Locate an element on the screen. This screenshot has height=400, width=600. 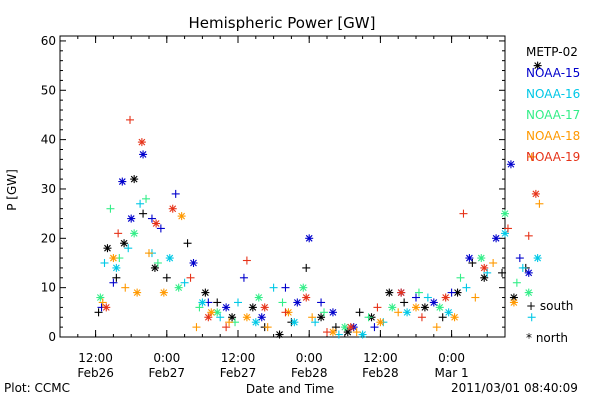
y-tick-label: 40 is located at coordinates (48, 140).